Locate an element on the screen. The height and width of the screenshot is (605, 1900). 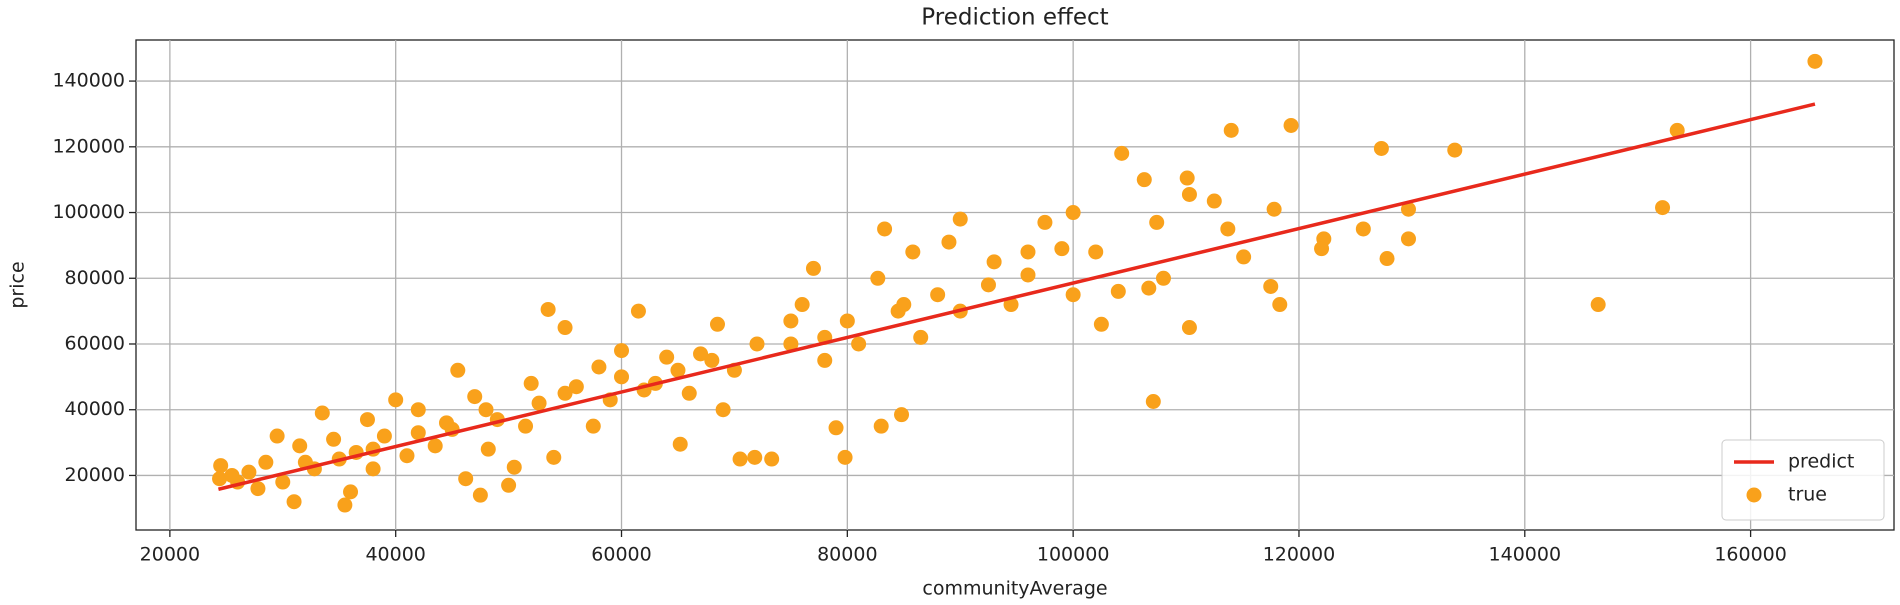
x-tick-label: 60000 is located at coordinates (621, 555).